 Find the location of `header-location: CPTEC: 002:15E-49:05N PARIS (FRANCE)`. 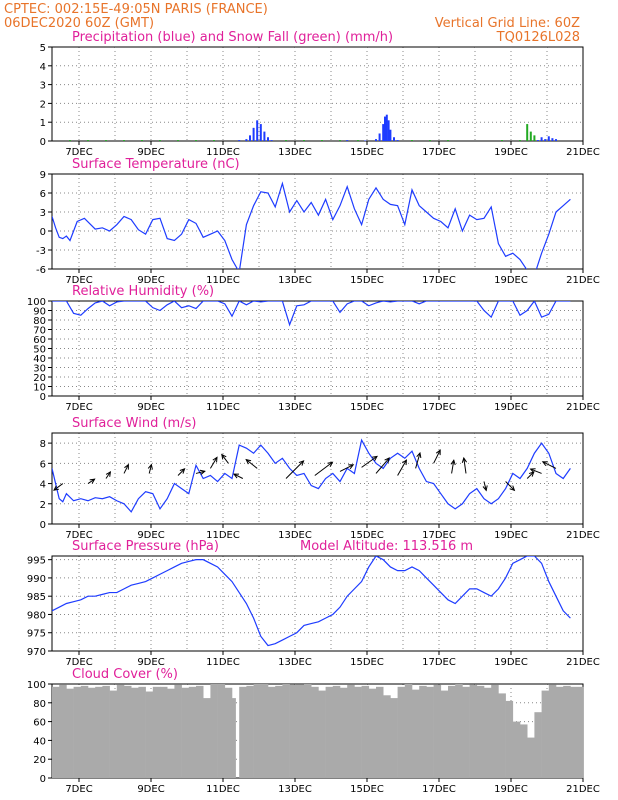

header-location: CPTEC: 002:15E-49:05N PARIS (FRANCE) is located at coordinates (136, 9).